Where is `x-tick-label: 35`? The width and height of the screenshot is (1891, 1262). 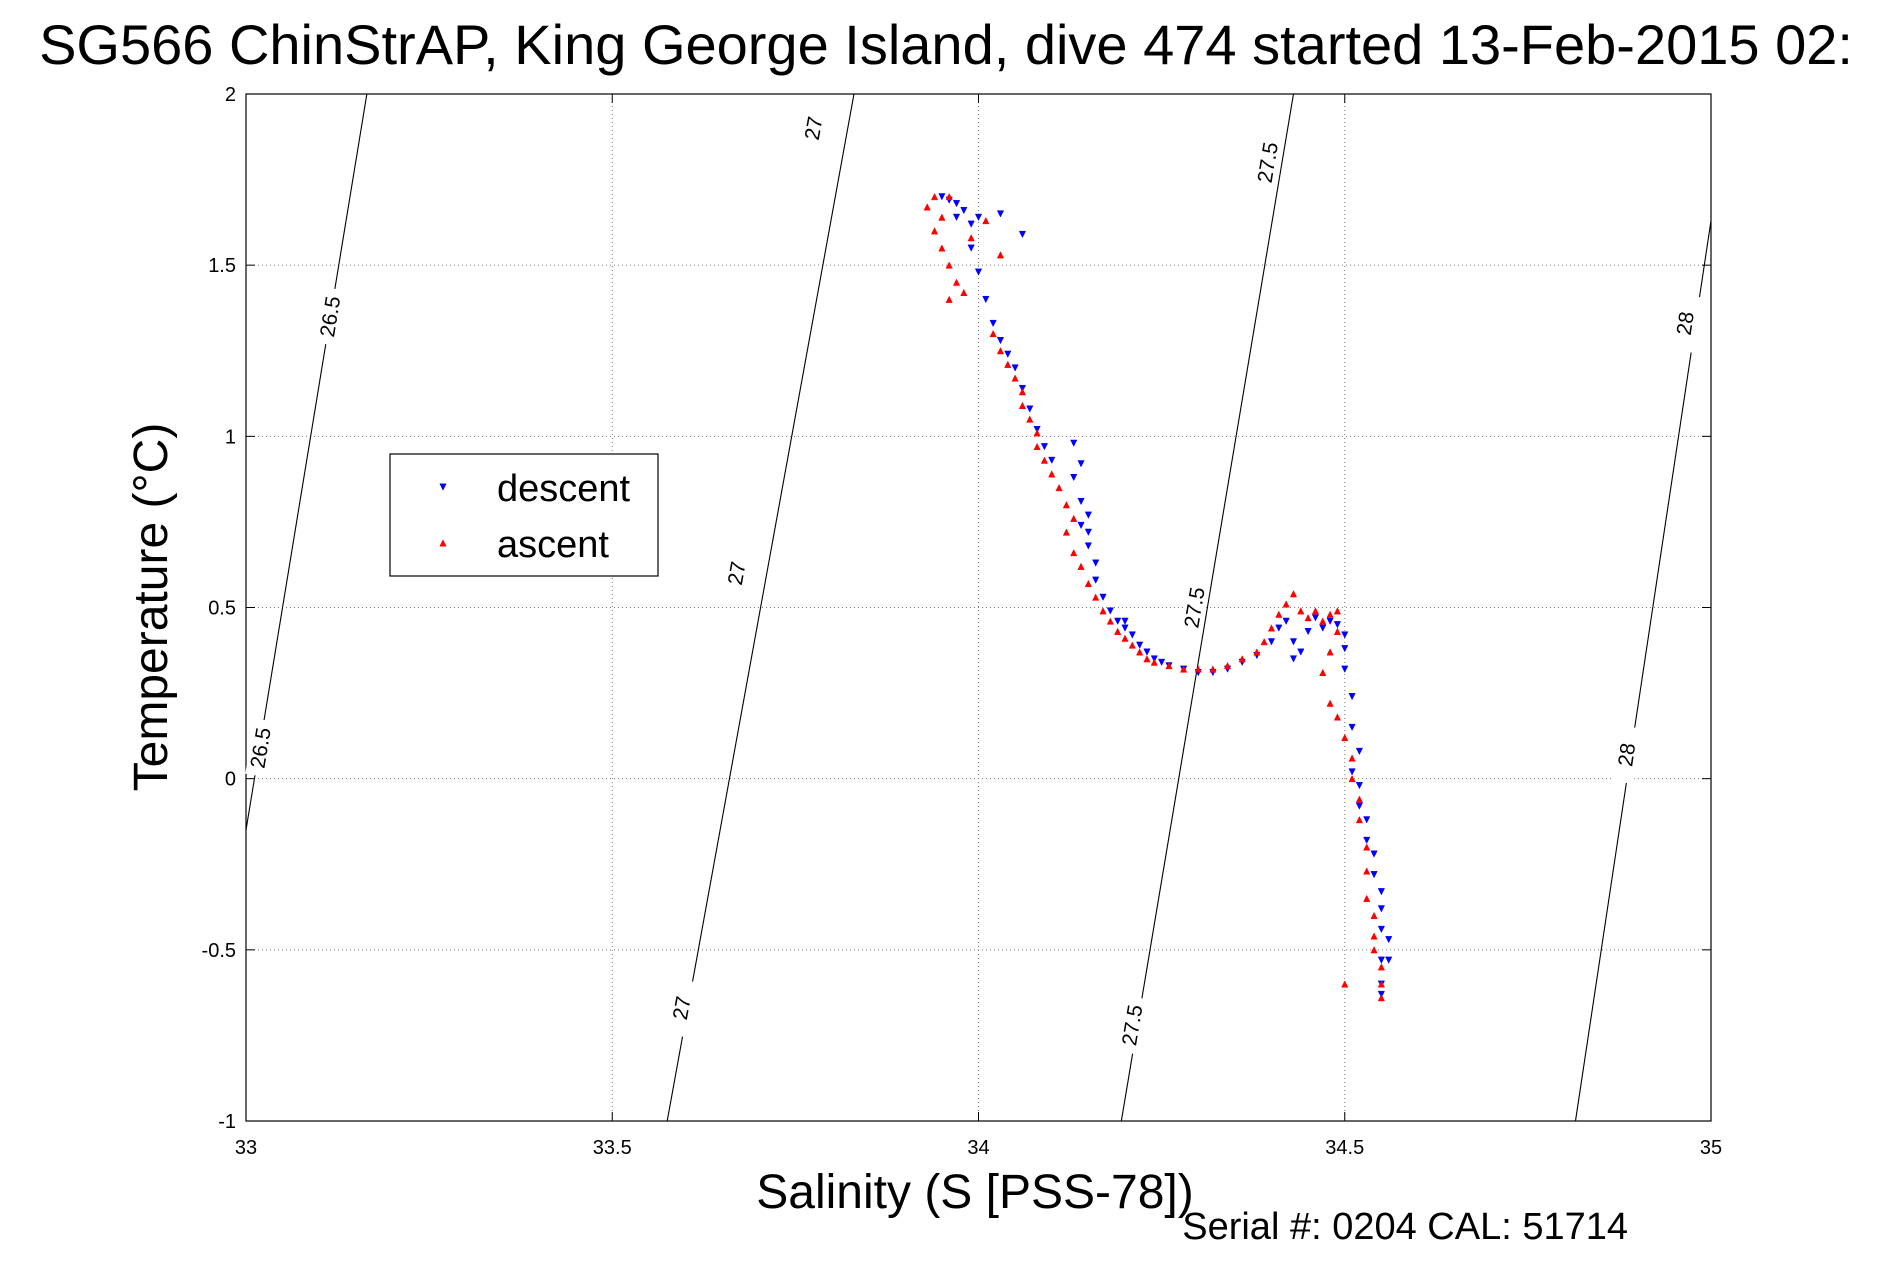 x-tick-label: 35 is located at coordinates (1711, 1148).